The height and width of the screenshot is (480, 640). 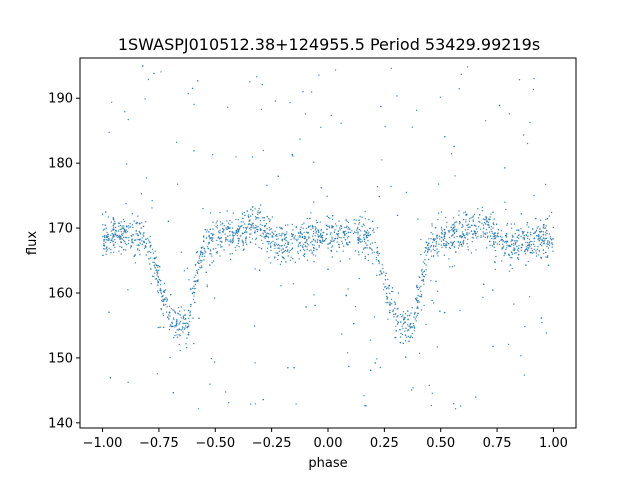 What do you see at coordinates (384, 443) in the screenshot?
I see `x-tick-label: 0.25` at bounding box center [384, 443].